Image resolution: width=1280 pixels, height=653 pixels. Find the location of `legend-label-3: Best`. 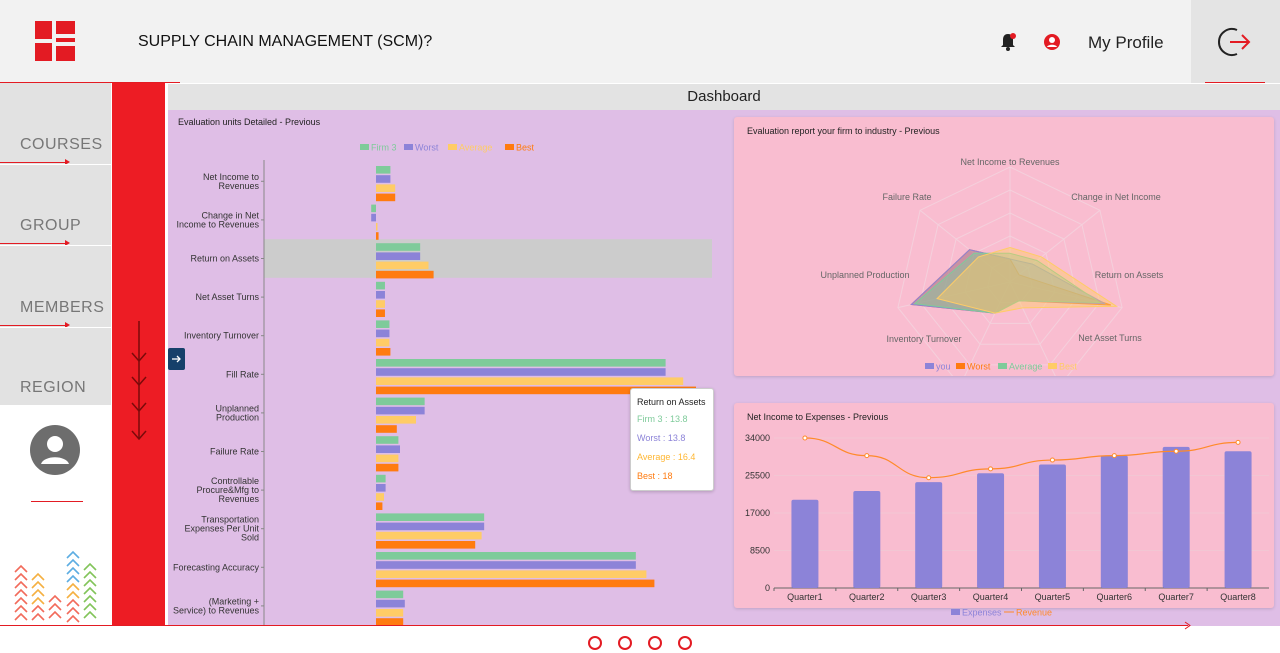

legend-label-3: Best is located at coordinates (525, 148).